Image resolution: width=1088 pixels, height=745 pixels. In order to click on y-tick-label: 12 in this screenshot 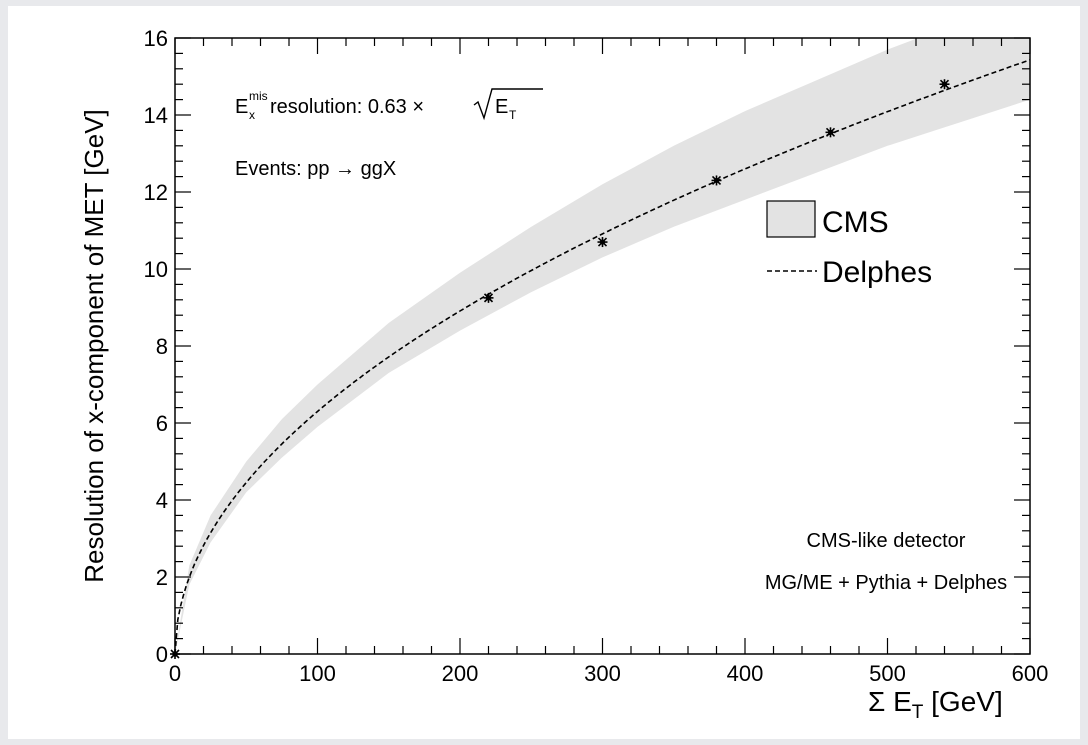, I will do `click(156, 192)`.